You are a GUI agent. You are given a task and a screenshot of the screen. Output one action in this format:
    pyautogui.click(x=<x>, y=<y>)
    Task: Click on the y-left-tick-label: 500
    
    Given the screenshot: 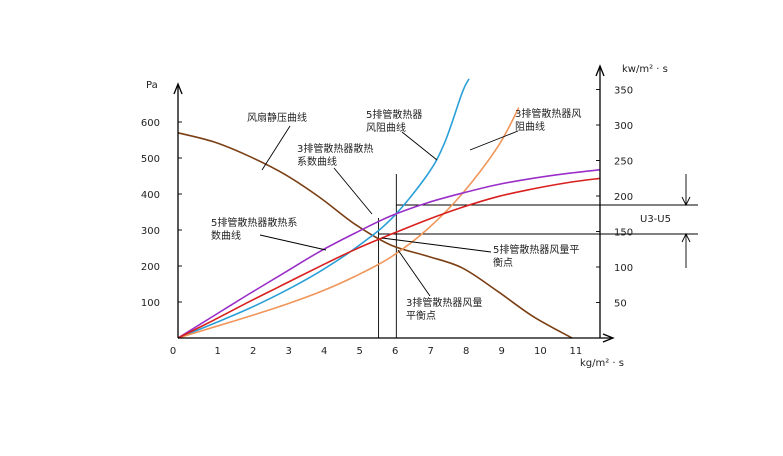 What is the action you would take?
    pyautogui.click(x=150, y=159)
    